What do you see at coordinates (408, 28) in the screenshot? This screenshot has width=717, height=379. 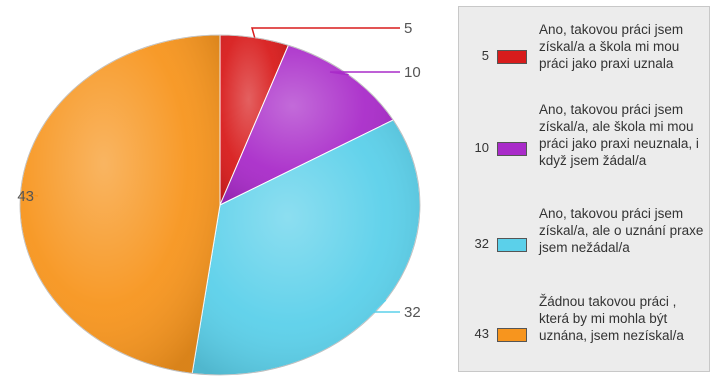 I see `slice-value-label: 5` at bounding box center [408, 28].